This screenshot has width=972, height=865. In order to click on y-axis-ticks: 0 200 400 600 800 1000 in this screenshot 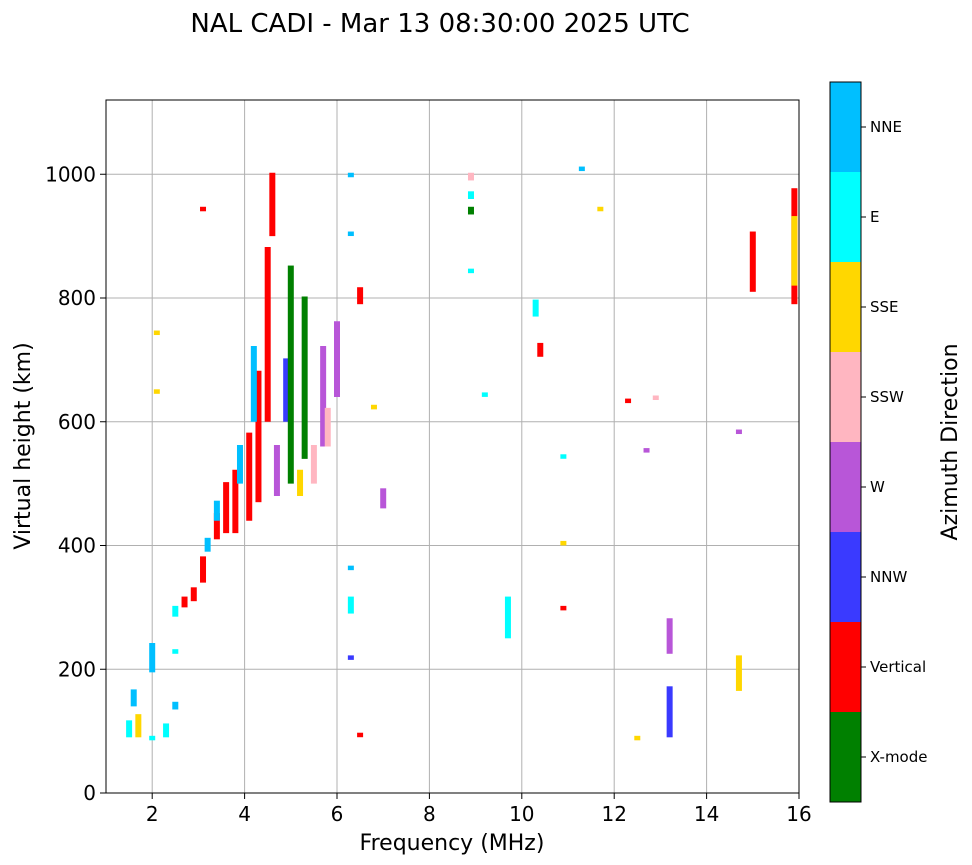, I will do `click(75, 483)`.